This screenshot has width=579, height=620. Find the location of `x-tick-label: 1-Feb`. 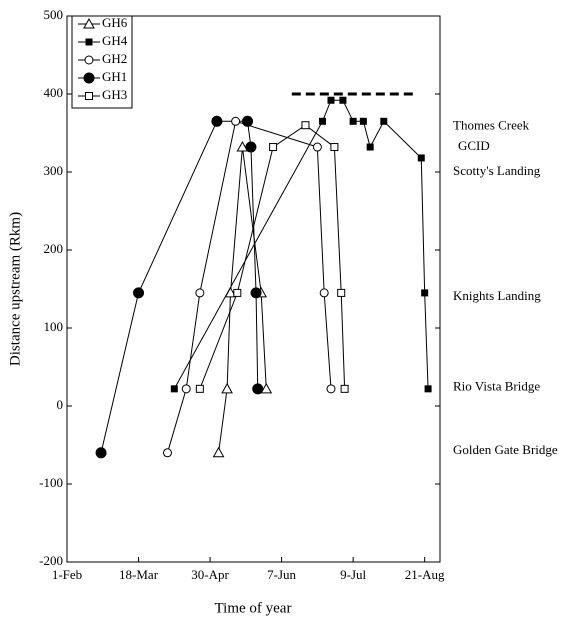

x-tick-label: 1-Feb is located at coordinates (67, 574).